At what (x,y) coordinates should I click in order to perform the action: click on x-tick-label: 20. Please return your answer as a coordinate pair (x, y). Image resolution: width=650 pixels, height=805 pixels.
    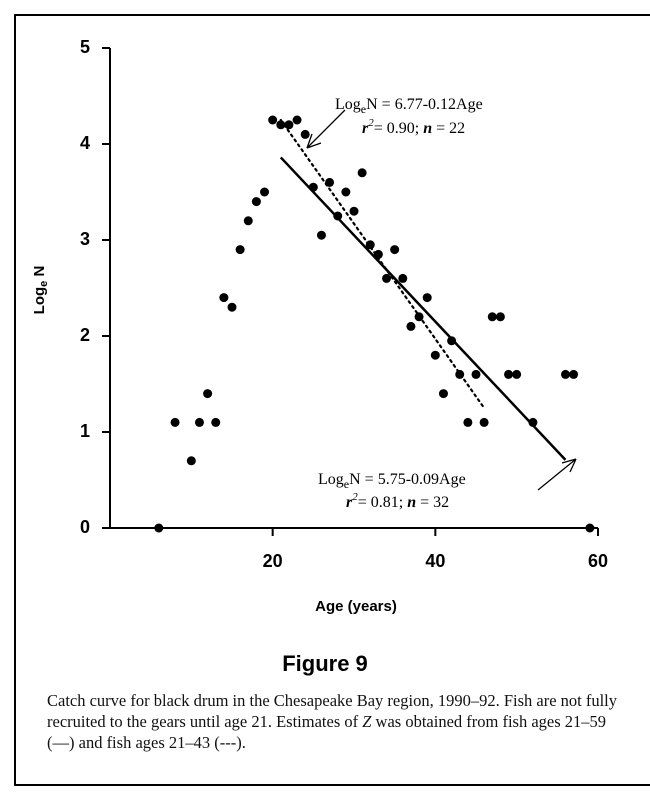
    Looking at the image, I should click on (273, 561).